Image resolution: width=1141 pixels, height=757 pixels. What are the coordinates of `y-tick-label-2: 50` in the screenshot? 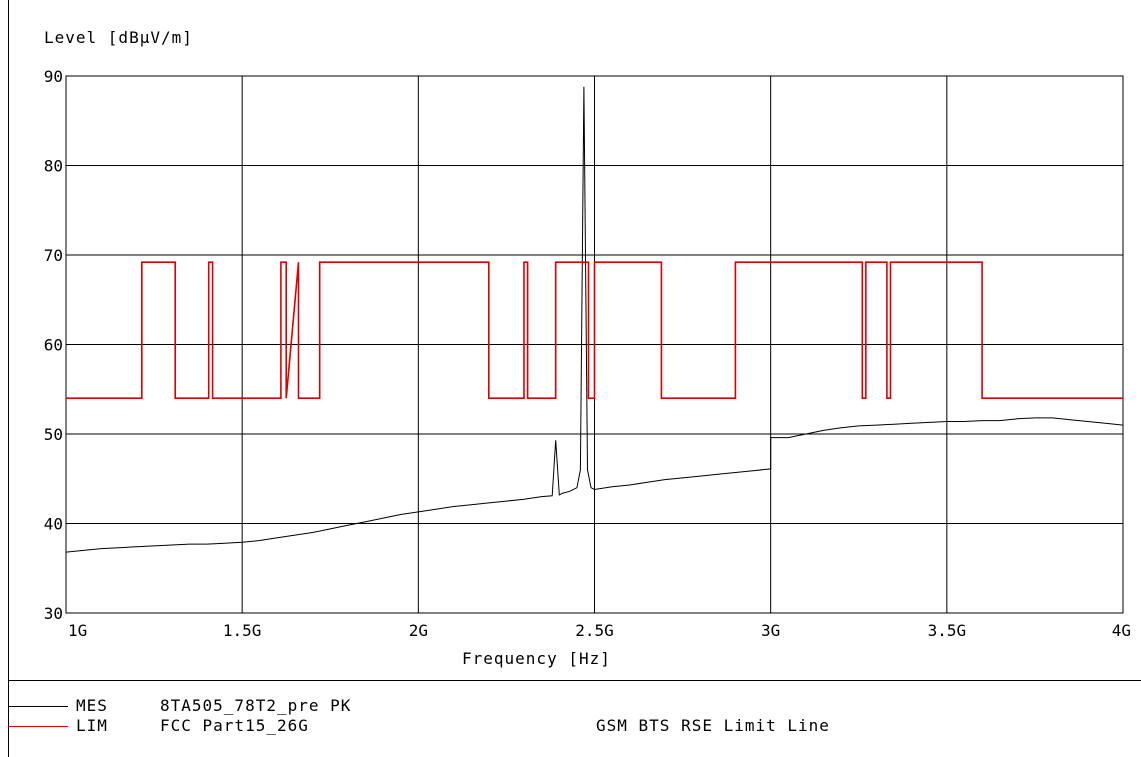 It's located at (53, 434).